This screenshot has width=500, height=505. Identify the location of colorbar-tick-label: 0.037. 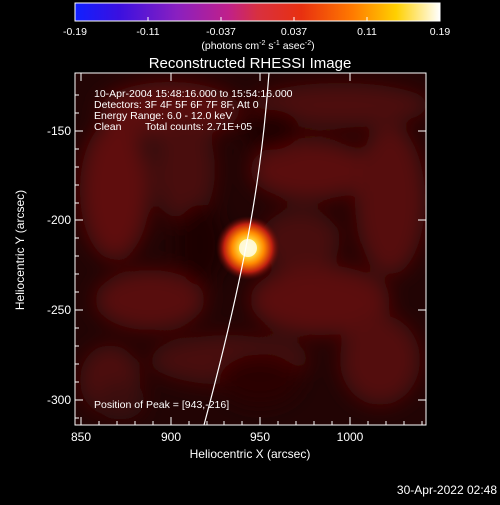
(294, 32).